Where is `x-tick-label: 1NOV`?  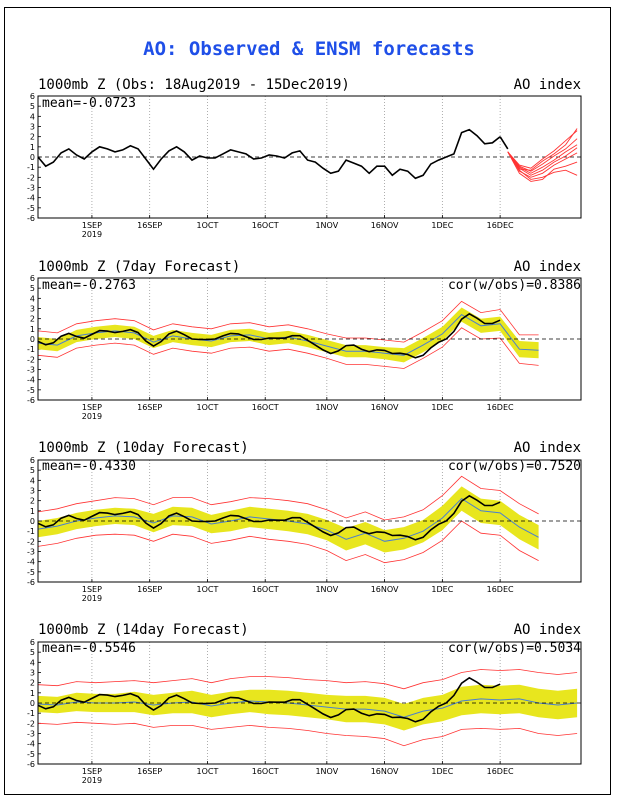
x-tick-label: 1NOV is located at coordinates (326, 407).